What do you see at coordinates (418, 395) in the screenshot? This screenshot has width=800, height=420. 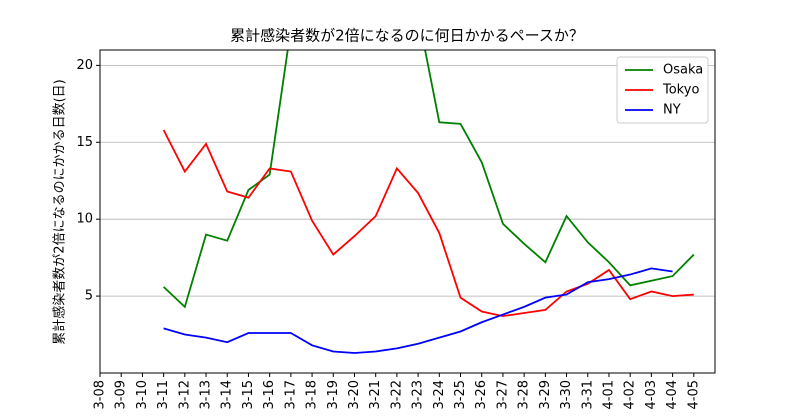 I see `x-tick-label: 3-23` at bounding box center [418, 395].